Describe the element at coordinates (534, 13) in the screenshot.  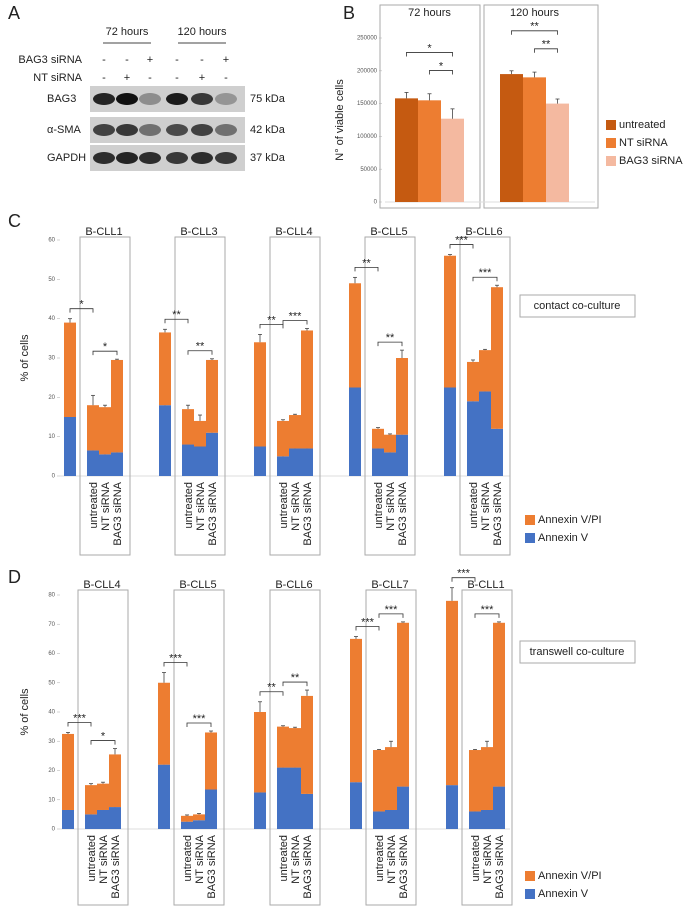
I see `group-title: 120 hours` at that location.